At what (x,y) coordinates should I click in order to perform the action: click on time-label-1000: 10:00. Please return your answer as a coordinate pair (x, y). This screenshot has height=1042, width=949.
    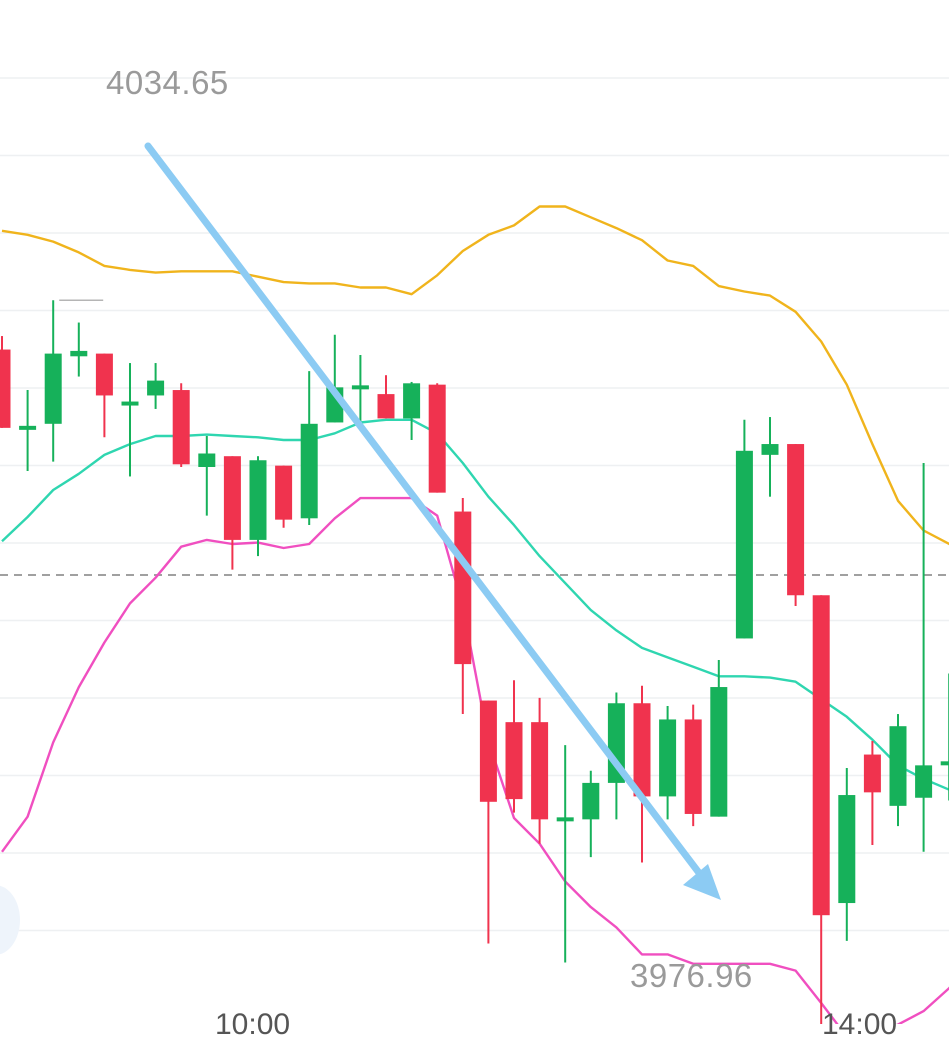
    Looking at the image, I should click on (253, 1024).